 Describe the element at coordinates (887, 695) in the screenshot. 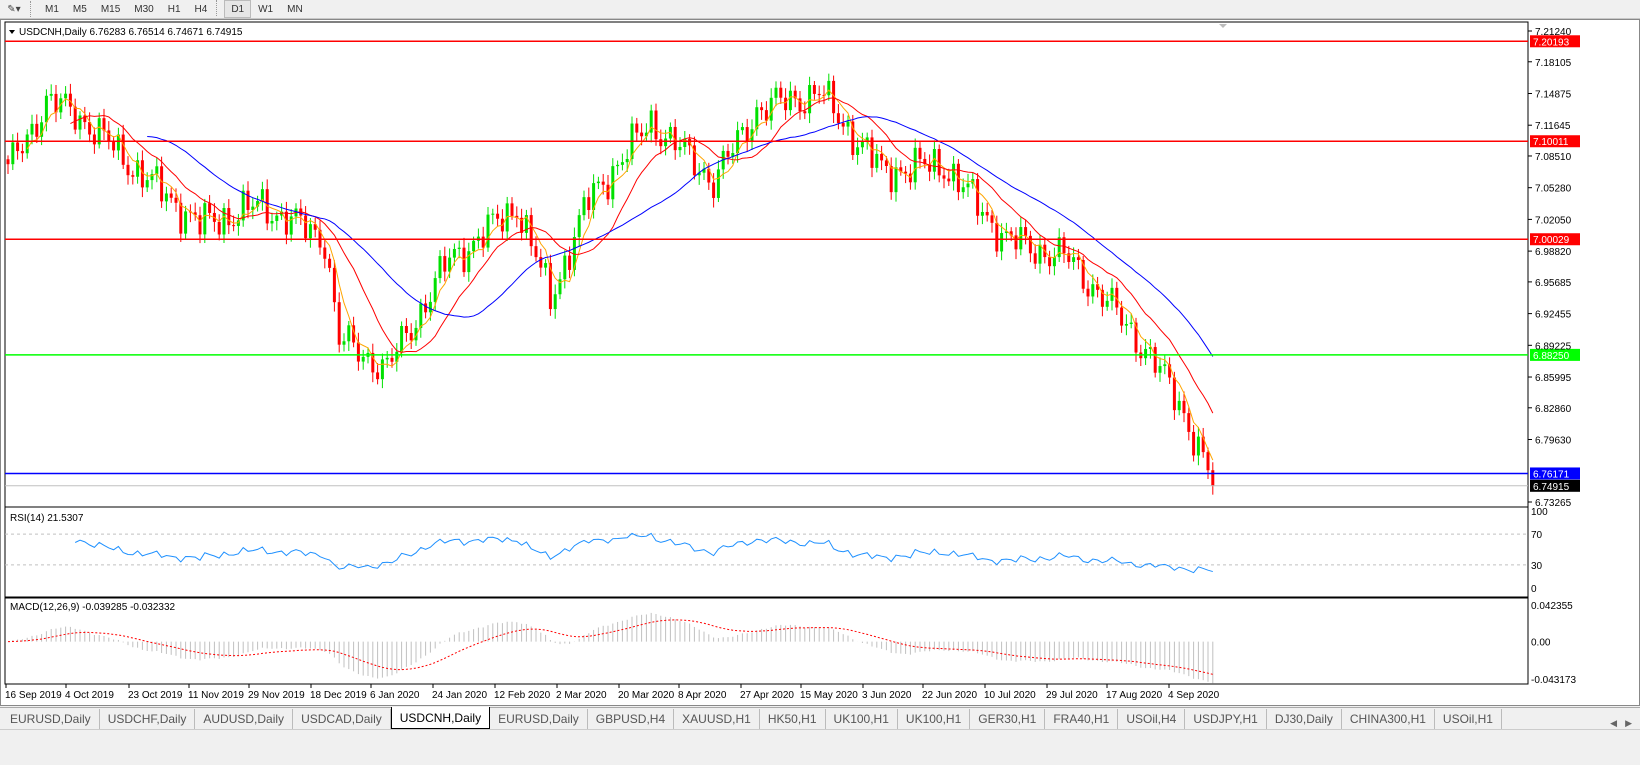

I see `date-tick-label: 3 Jun 2020` at that location.